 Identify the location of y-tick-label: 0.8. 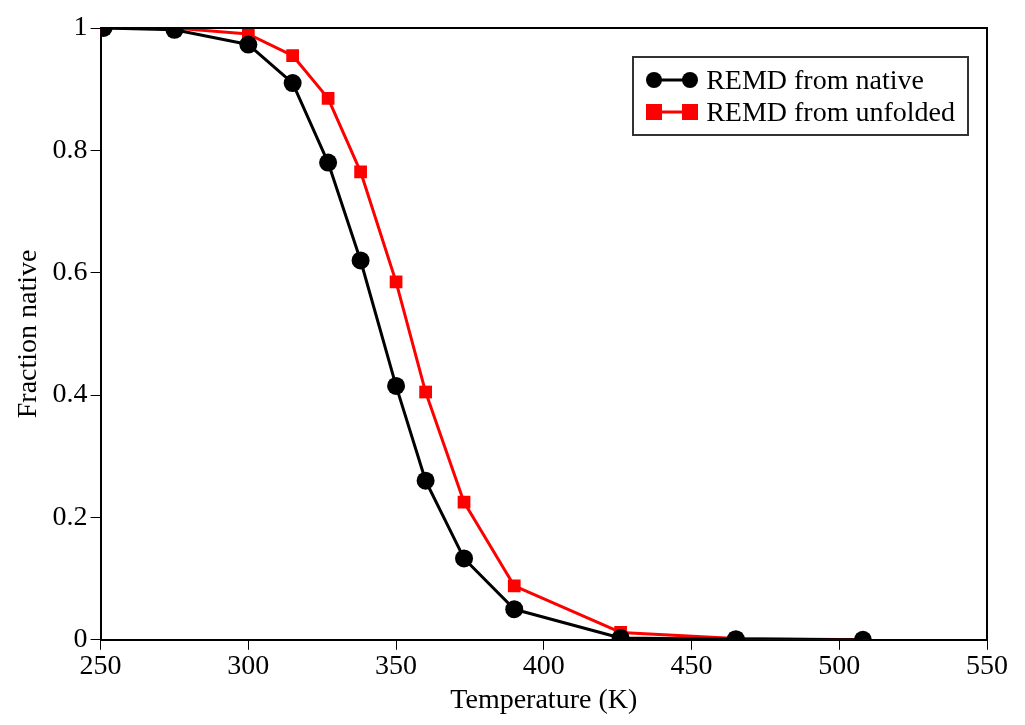
(70, 148).